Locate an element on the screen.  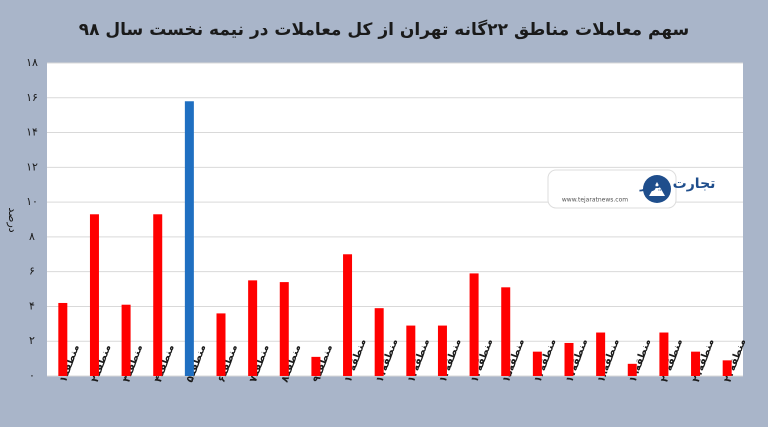
y-tick-label: ۱۲ is located at coordinates (32, 166).